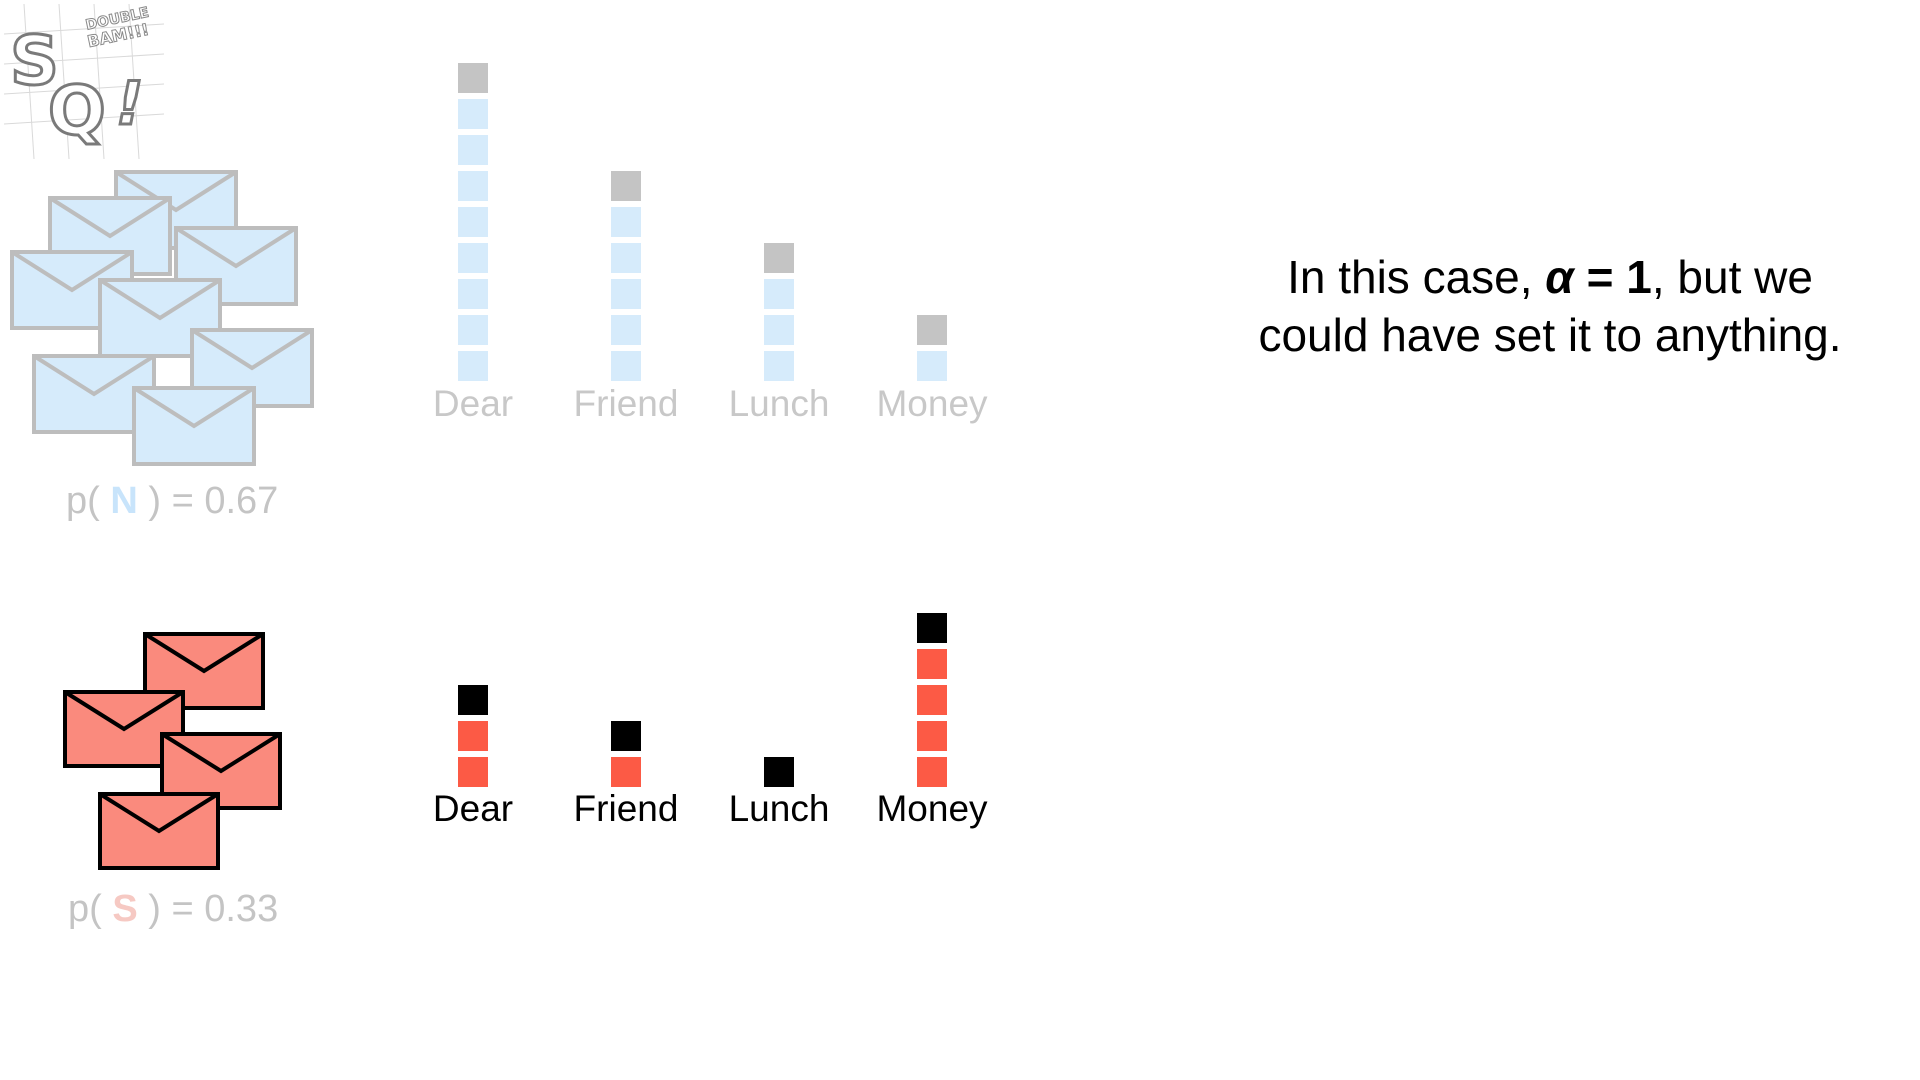 The width and height of the screenshot is (1920, 1080). Describe the element at coordinates (1550, 335) in the screenshot. I see `explanation-line2: could have set it to anything.` at that location.